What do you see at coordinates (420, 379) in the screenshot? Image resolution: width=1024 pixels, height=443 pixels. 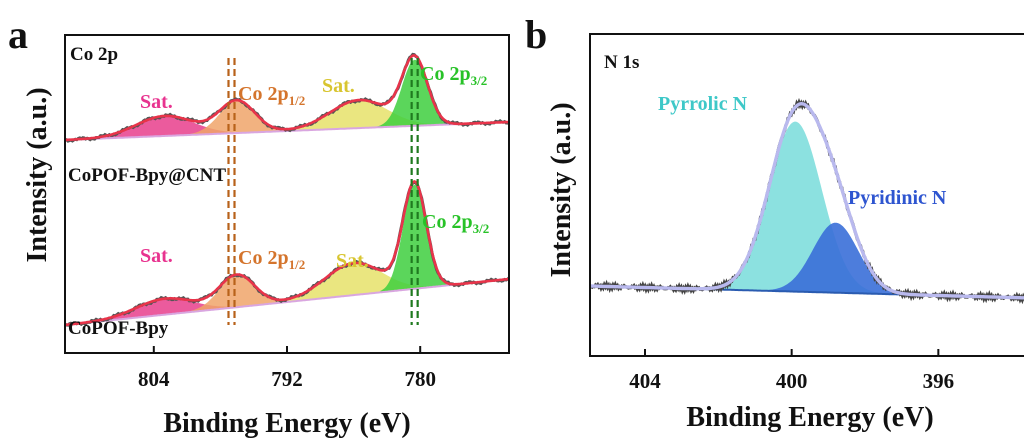 I see `xtick-label: 780` at bounding box center [420, 379].